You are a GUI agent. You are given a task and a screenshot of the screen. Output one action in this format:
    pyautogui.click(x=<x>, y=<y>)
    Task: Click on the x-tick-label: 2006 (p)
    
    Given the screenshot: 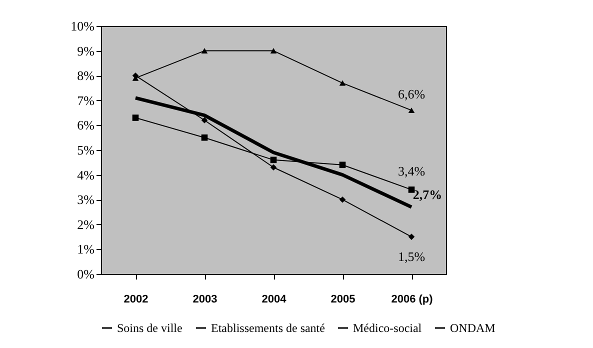 What is the action you would take?
    pyautogui.click(x=412, y=300)
    